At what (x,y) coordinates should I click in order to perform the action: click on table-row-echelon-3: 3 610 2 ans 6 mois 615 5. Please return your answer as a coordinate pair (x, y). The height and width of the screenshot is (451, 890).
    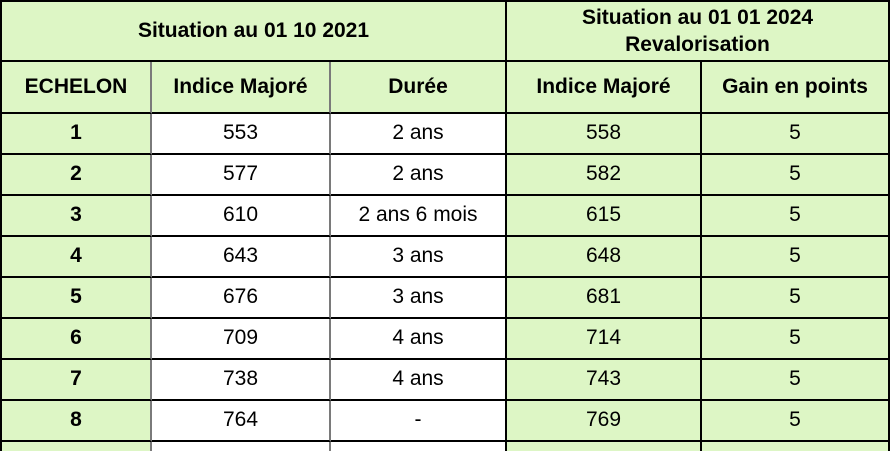
    Looking at the image, I should click on (446, 216).